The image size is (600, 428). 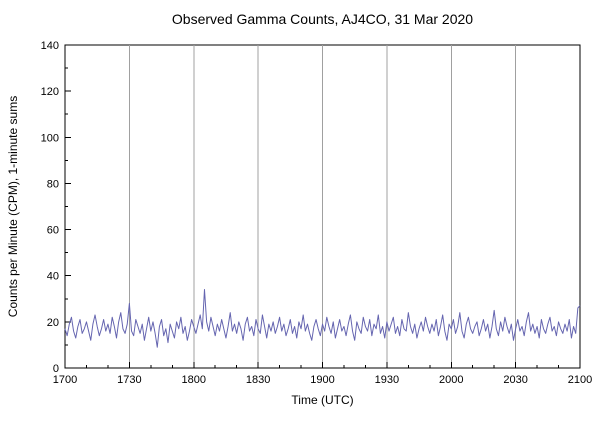 I want to click on y-tick-label: 140, so click(x=50, y=46).